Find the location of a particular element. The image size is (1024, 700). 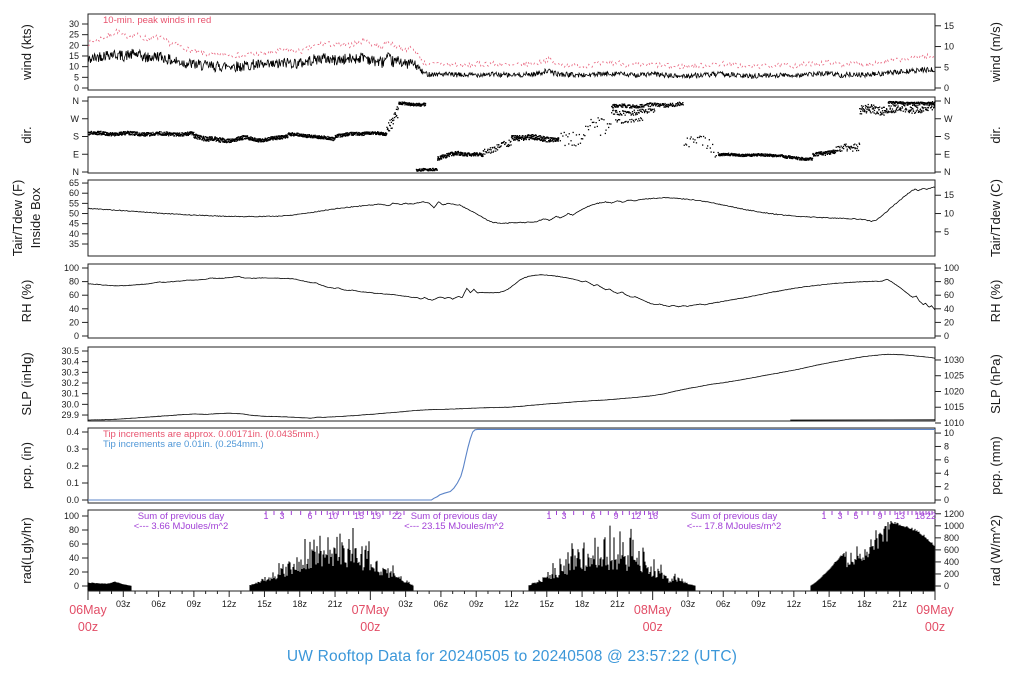

tick-label: S is located at coordinates (76, 137).